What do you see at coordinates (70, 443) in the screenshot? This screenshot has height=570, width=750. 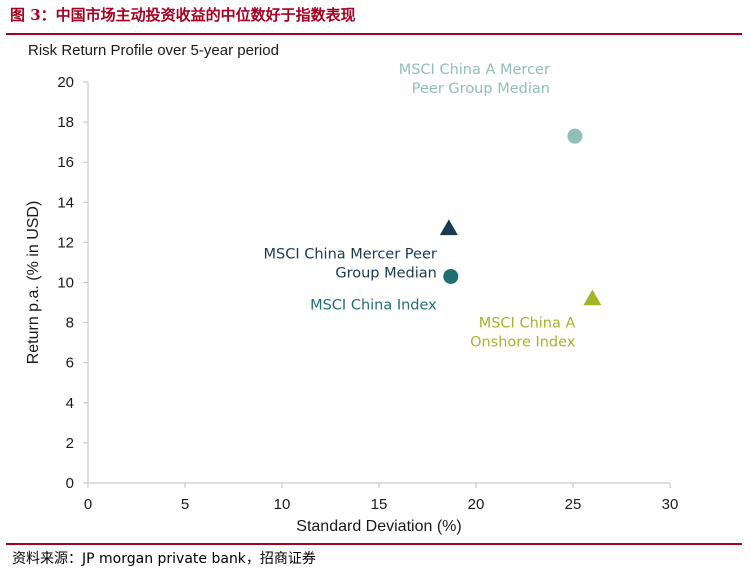 I see `y-tick-label: 2` at bounding box center [70, 443].